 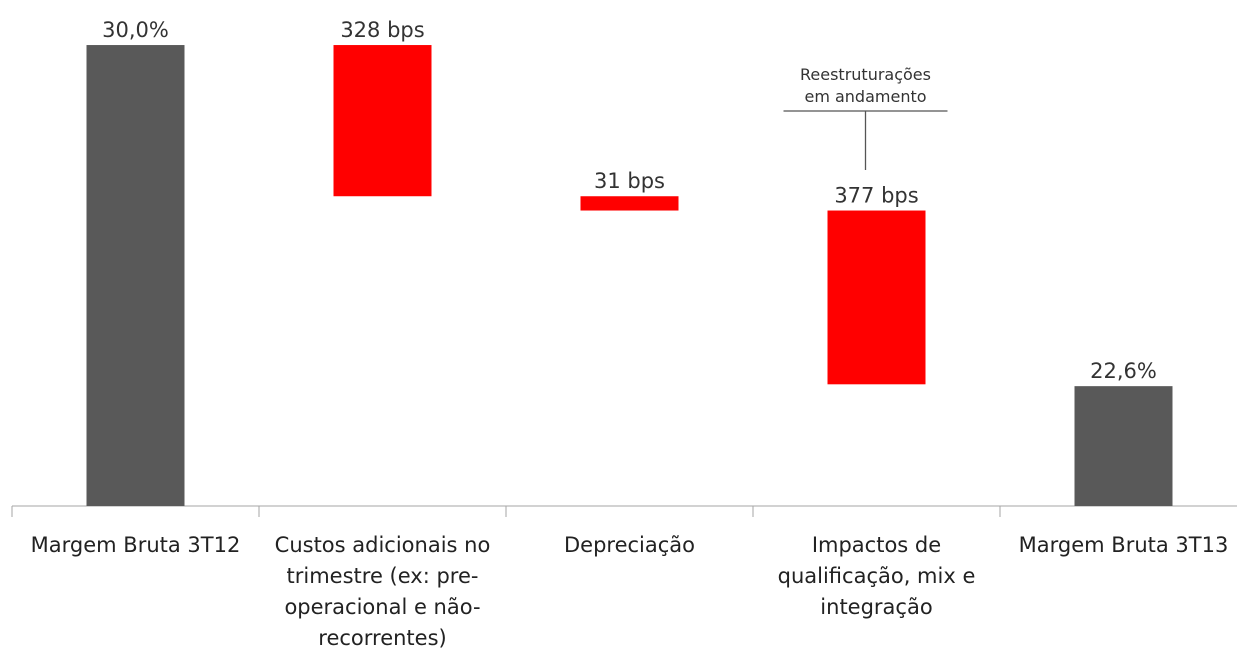 I want to click on data-label: 22,6%, so click(x=1123, y=371).